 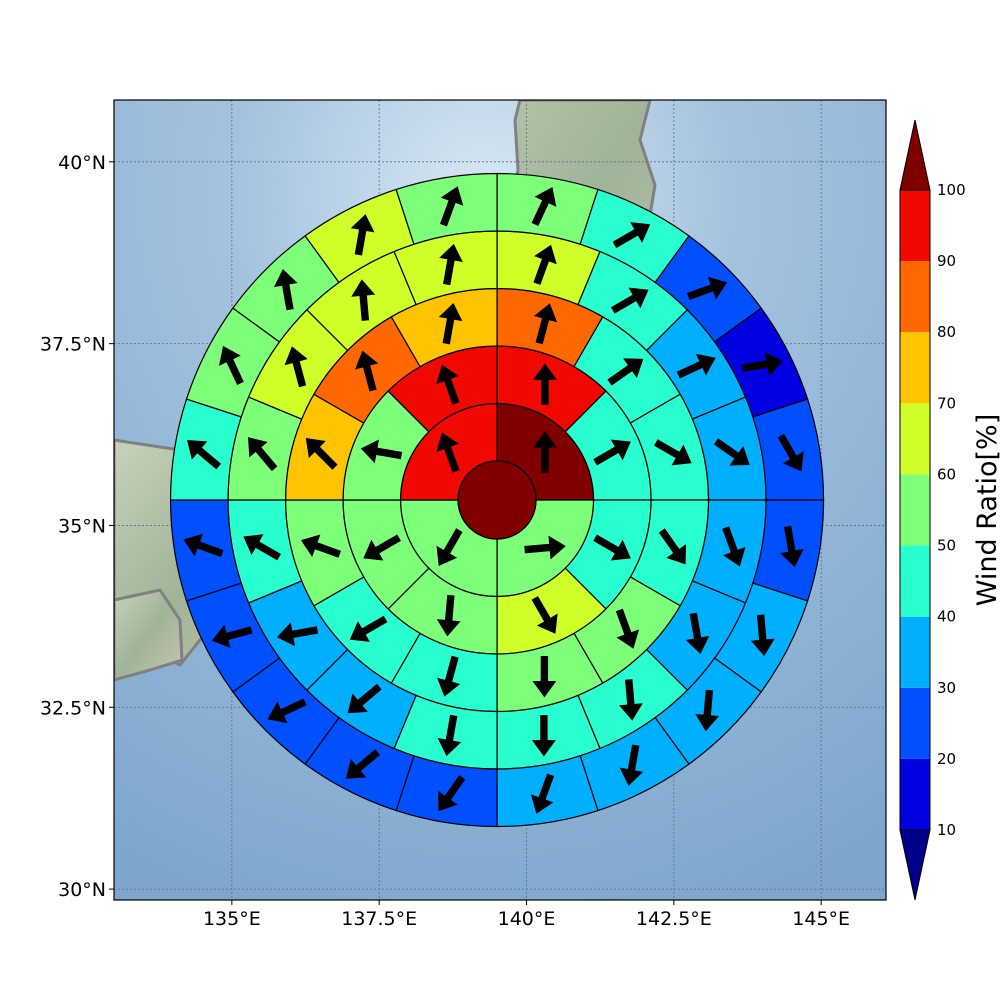 I want to click on land-shikoku, so click(x=149, y=635).